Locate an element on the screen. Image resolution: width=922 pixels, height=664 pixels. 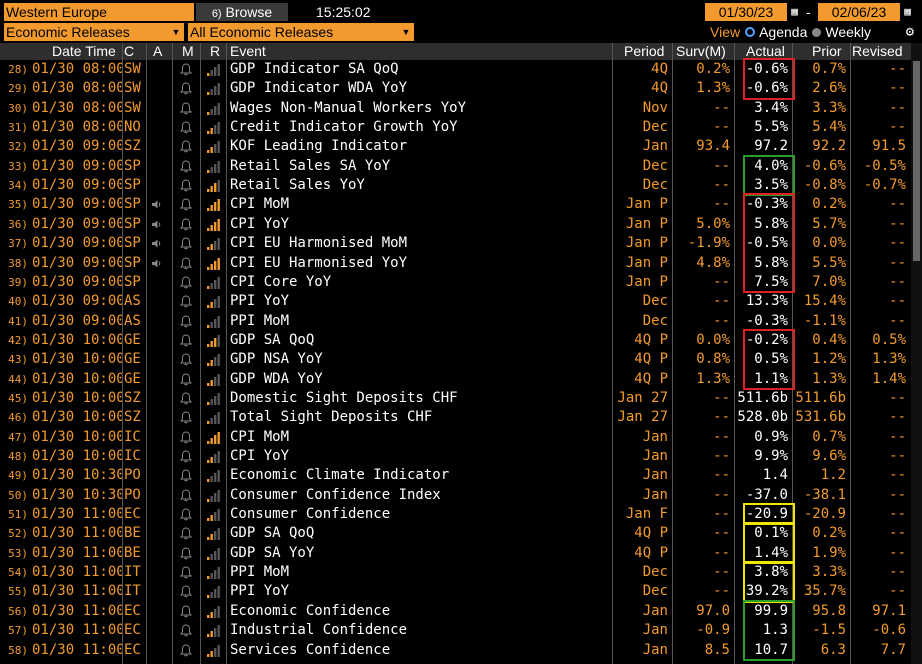
row-event: Total Sight Deposits CHF is located at coordinates (331, 417).